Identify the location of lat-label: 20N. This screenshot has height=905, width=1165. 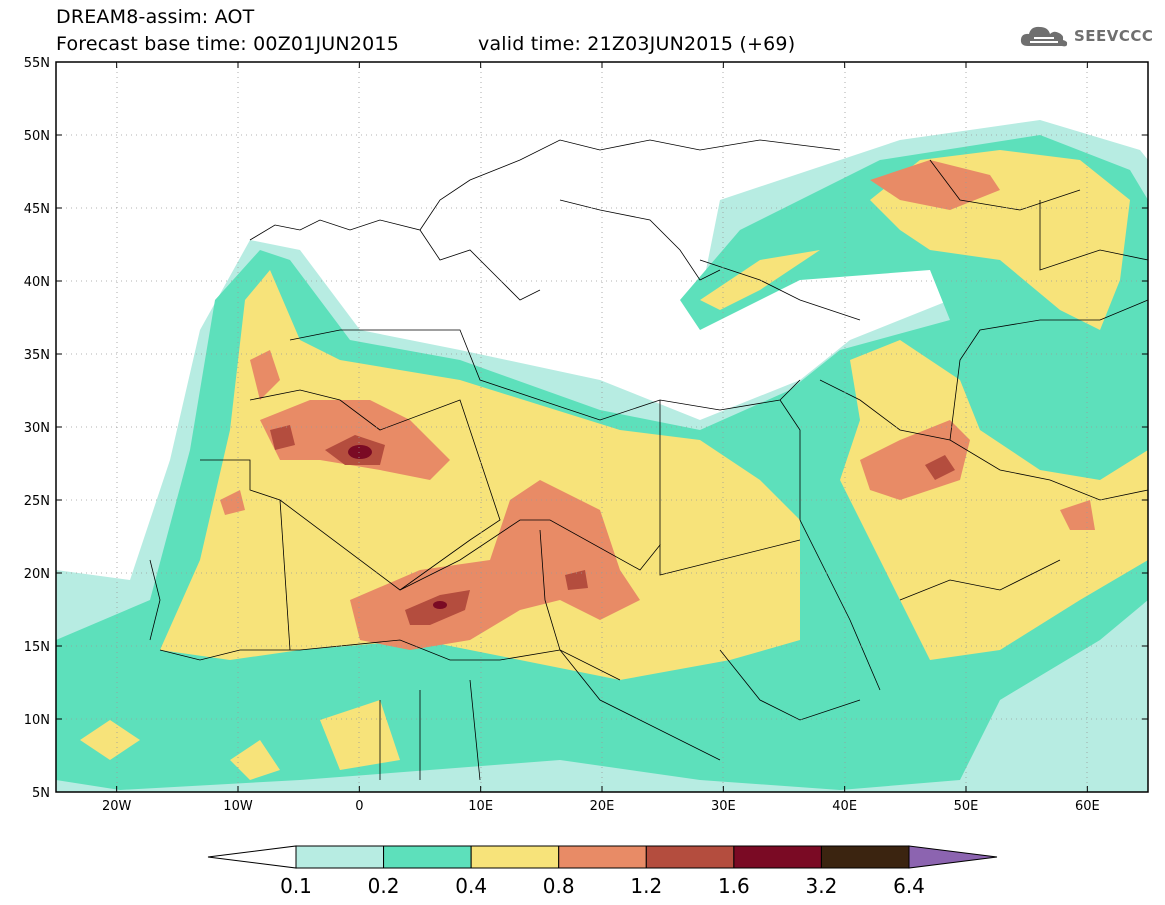
(37, 574).